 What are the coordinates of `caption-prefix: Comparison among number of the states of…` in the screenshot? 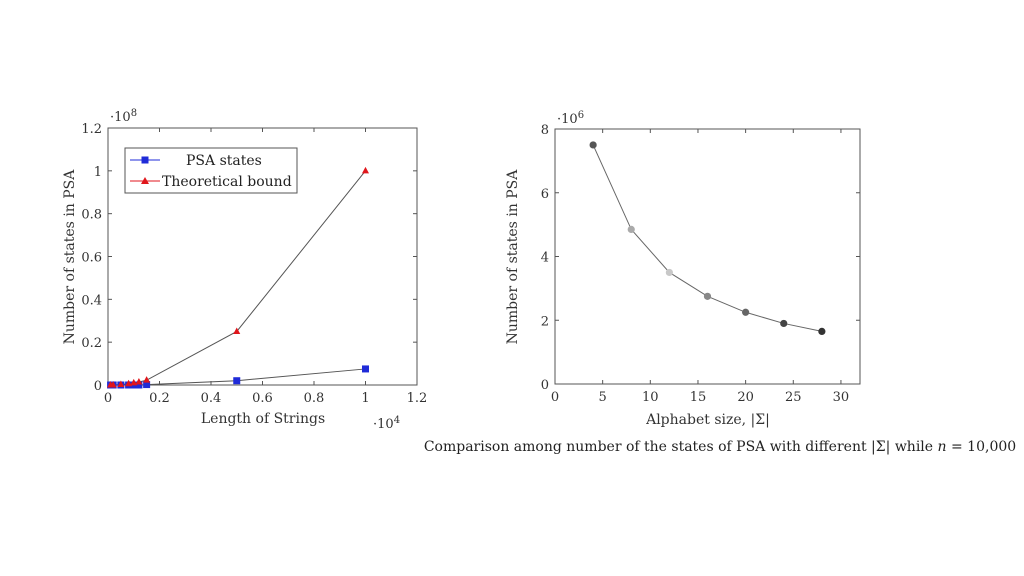 It's located at (681, 447).